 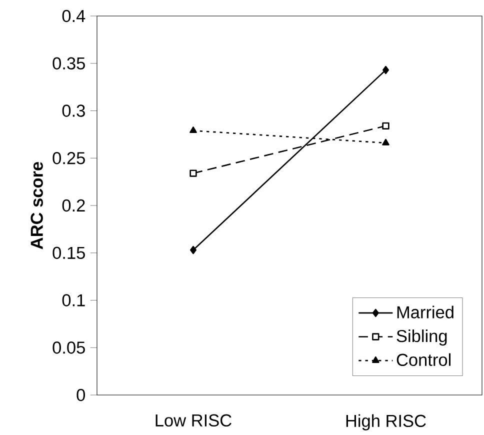 What do you see at coordinates (425, 312) in the screenshot?
I see `legend-label: Married` at bounding box center [425, 312].